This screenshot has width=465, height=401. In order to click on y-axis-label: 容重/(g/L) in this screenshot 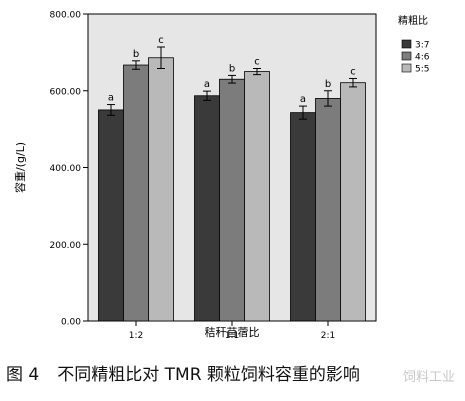, I will do `click(20, 167)`.